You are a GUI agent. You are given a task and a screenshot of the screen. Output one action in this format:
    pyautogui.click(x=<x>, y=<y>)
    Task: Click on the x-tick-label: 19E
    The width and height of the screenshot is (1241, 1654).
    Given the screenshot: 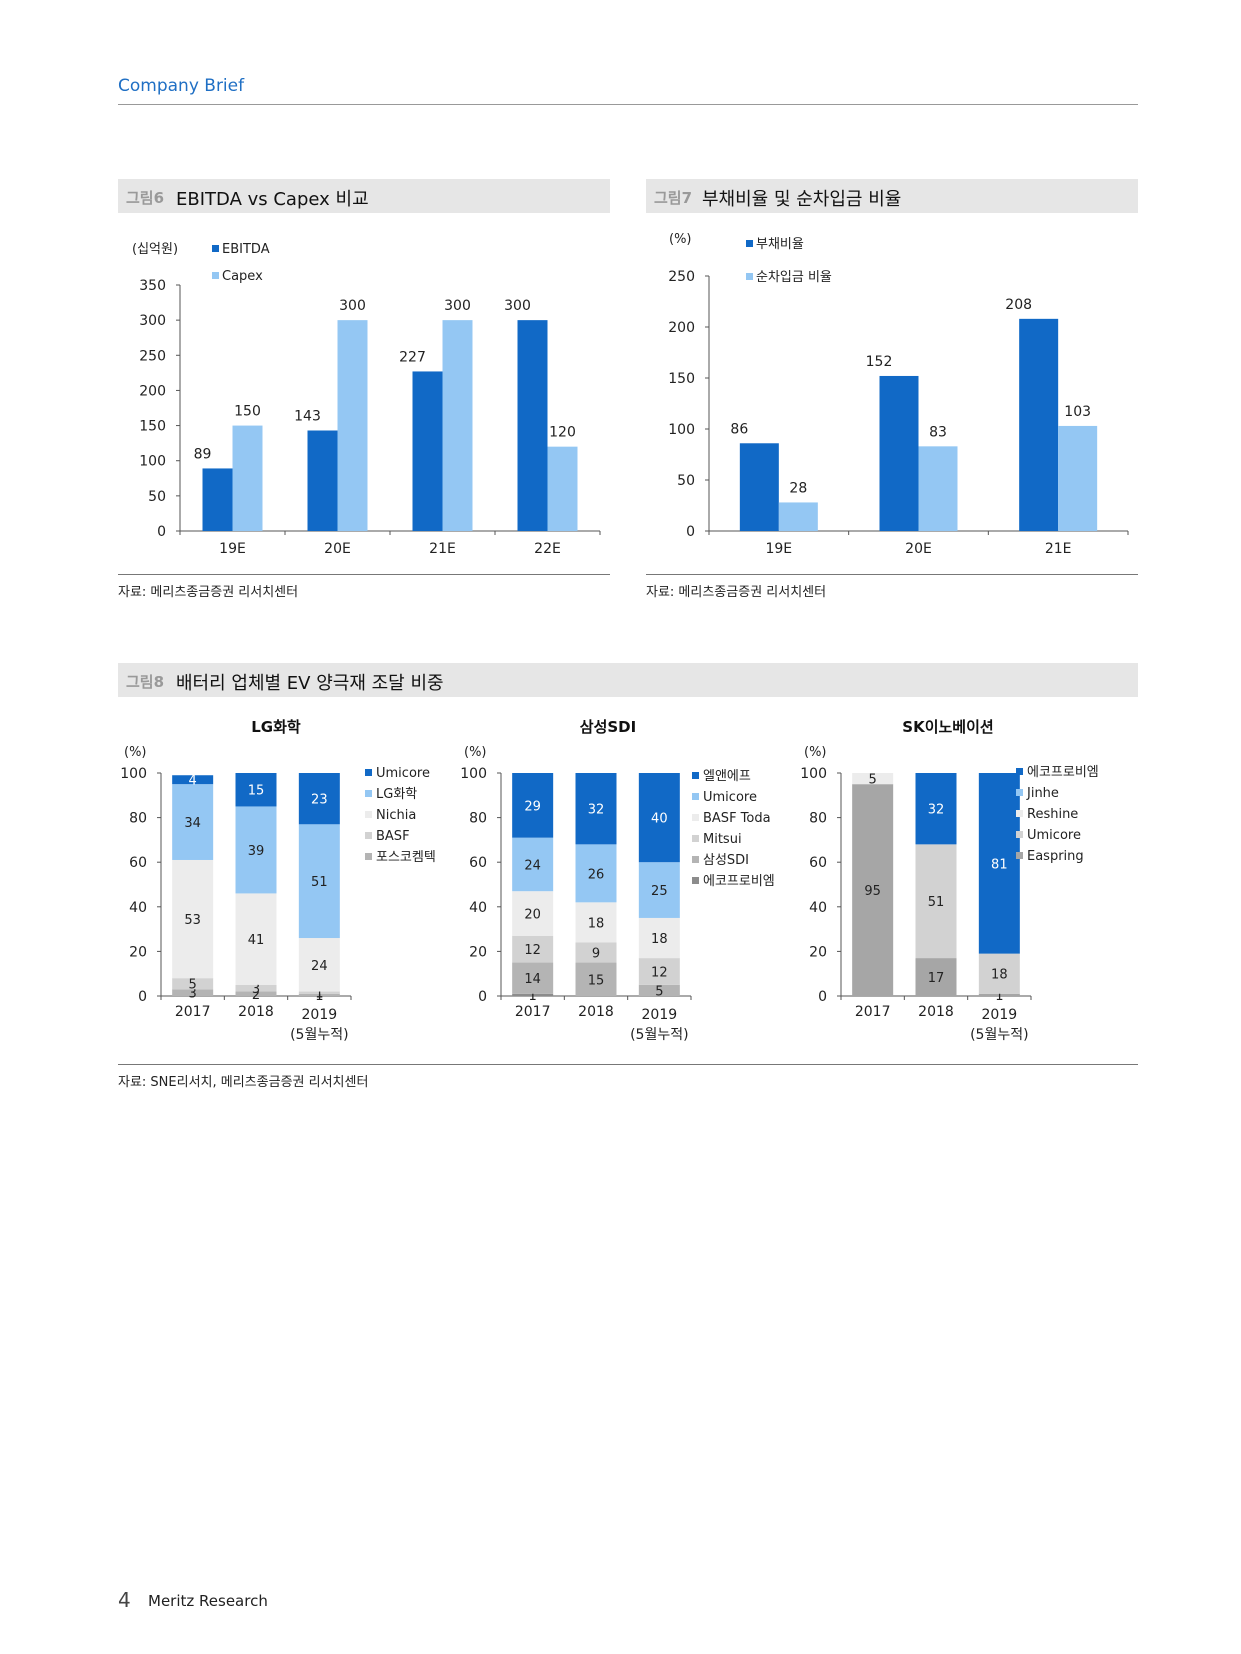 What is the action you would take?
    pyautogui.click(x=778, y=549)
    